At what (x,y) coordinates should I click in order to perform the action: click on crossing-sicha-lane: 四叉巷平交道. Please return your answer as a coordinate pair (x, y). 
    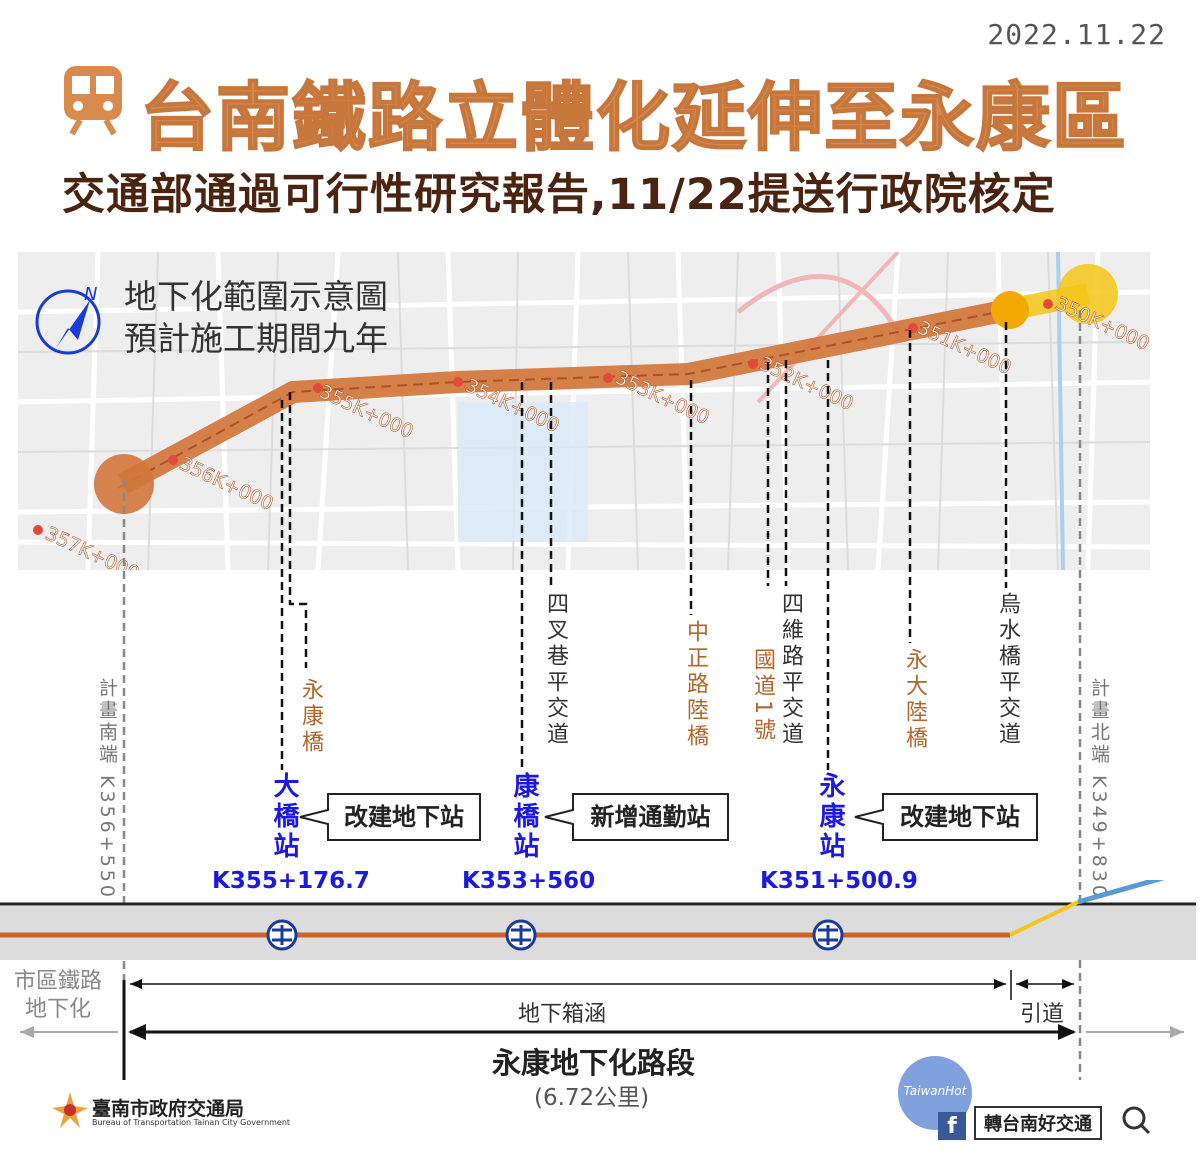
    Looking at the image, I should click on (555, 670).